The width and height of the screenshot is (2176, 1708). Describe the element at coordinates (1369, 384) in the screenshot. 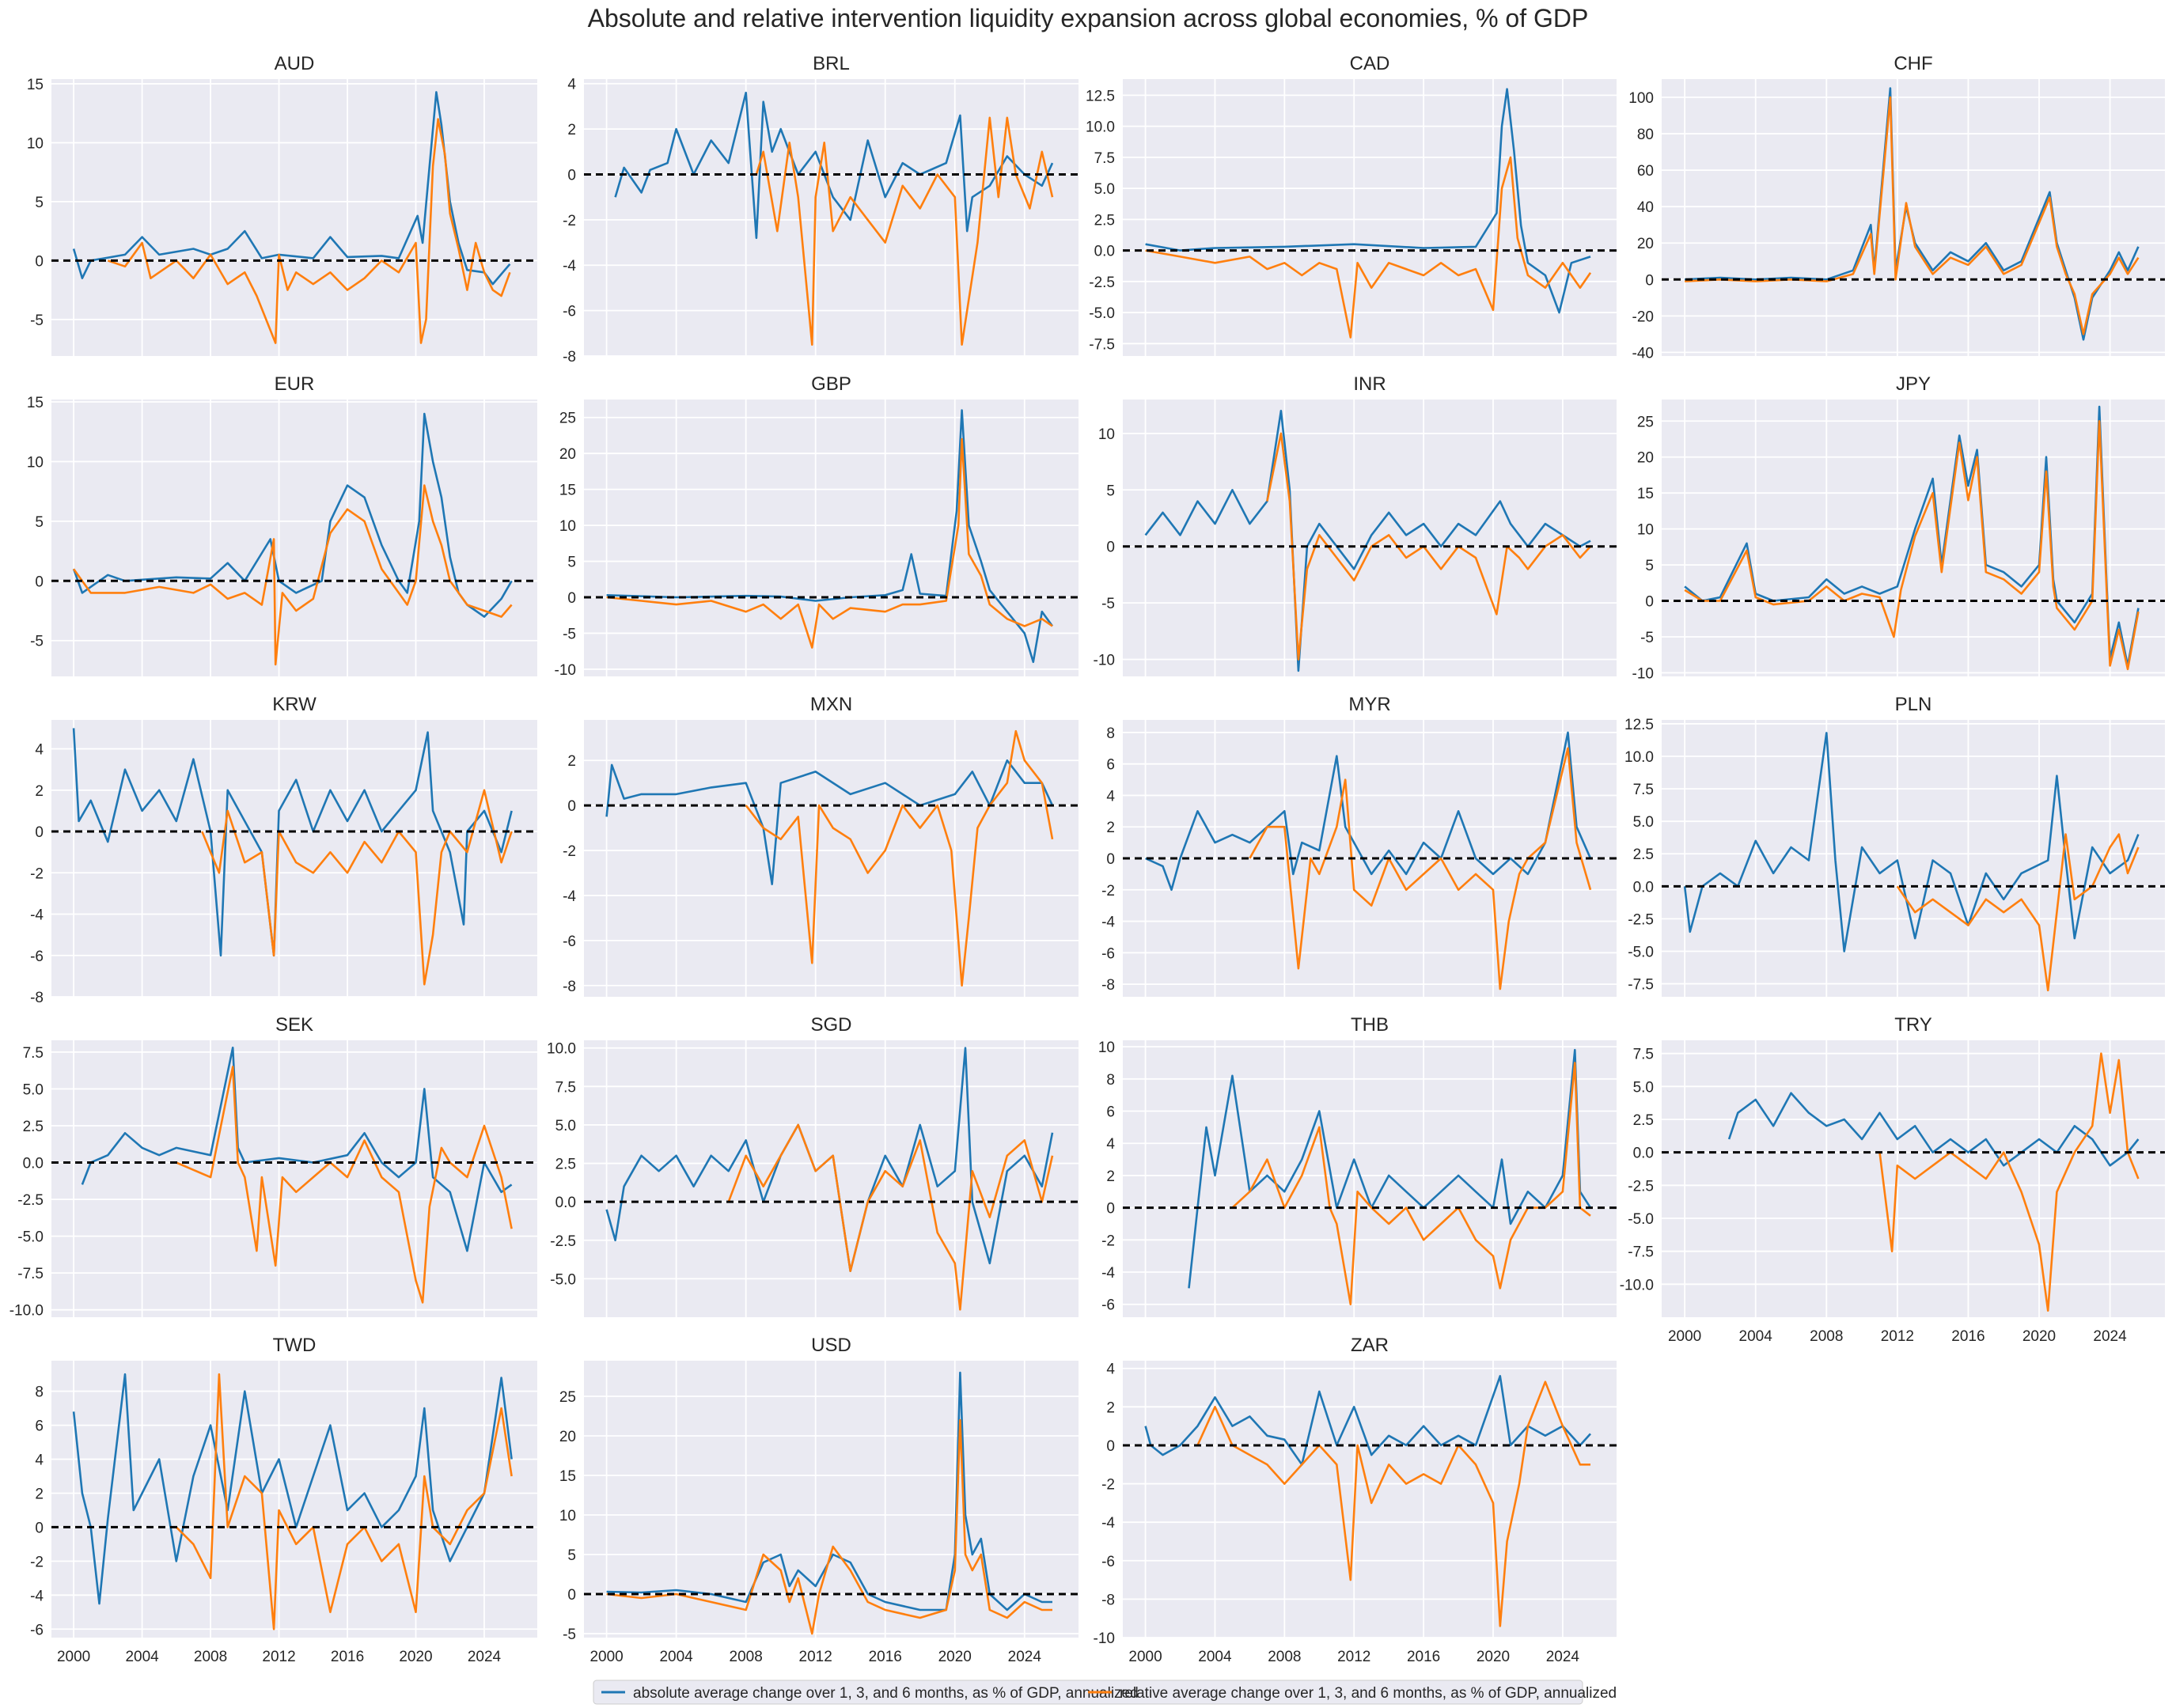

I see `panel-title: INR` at that location.